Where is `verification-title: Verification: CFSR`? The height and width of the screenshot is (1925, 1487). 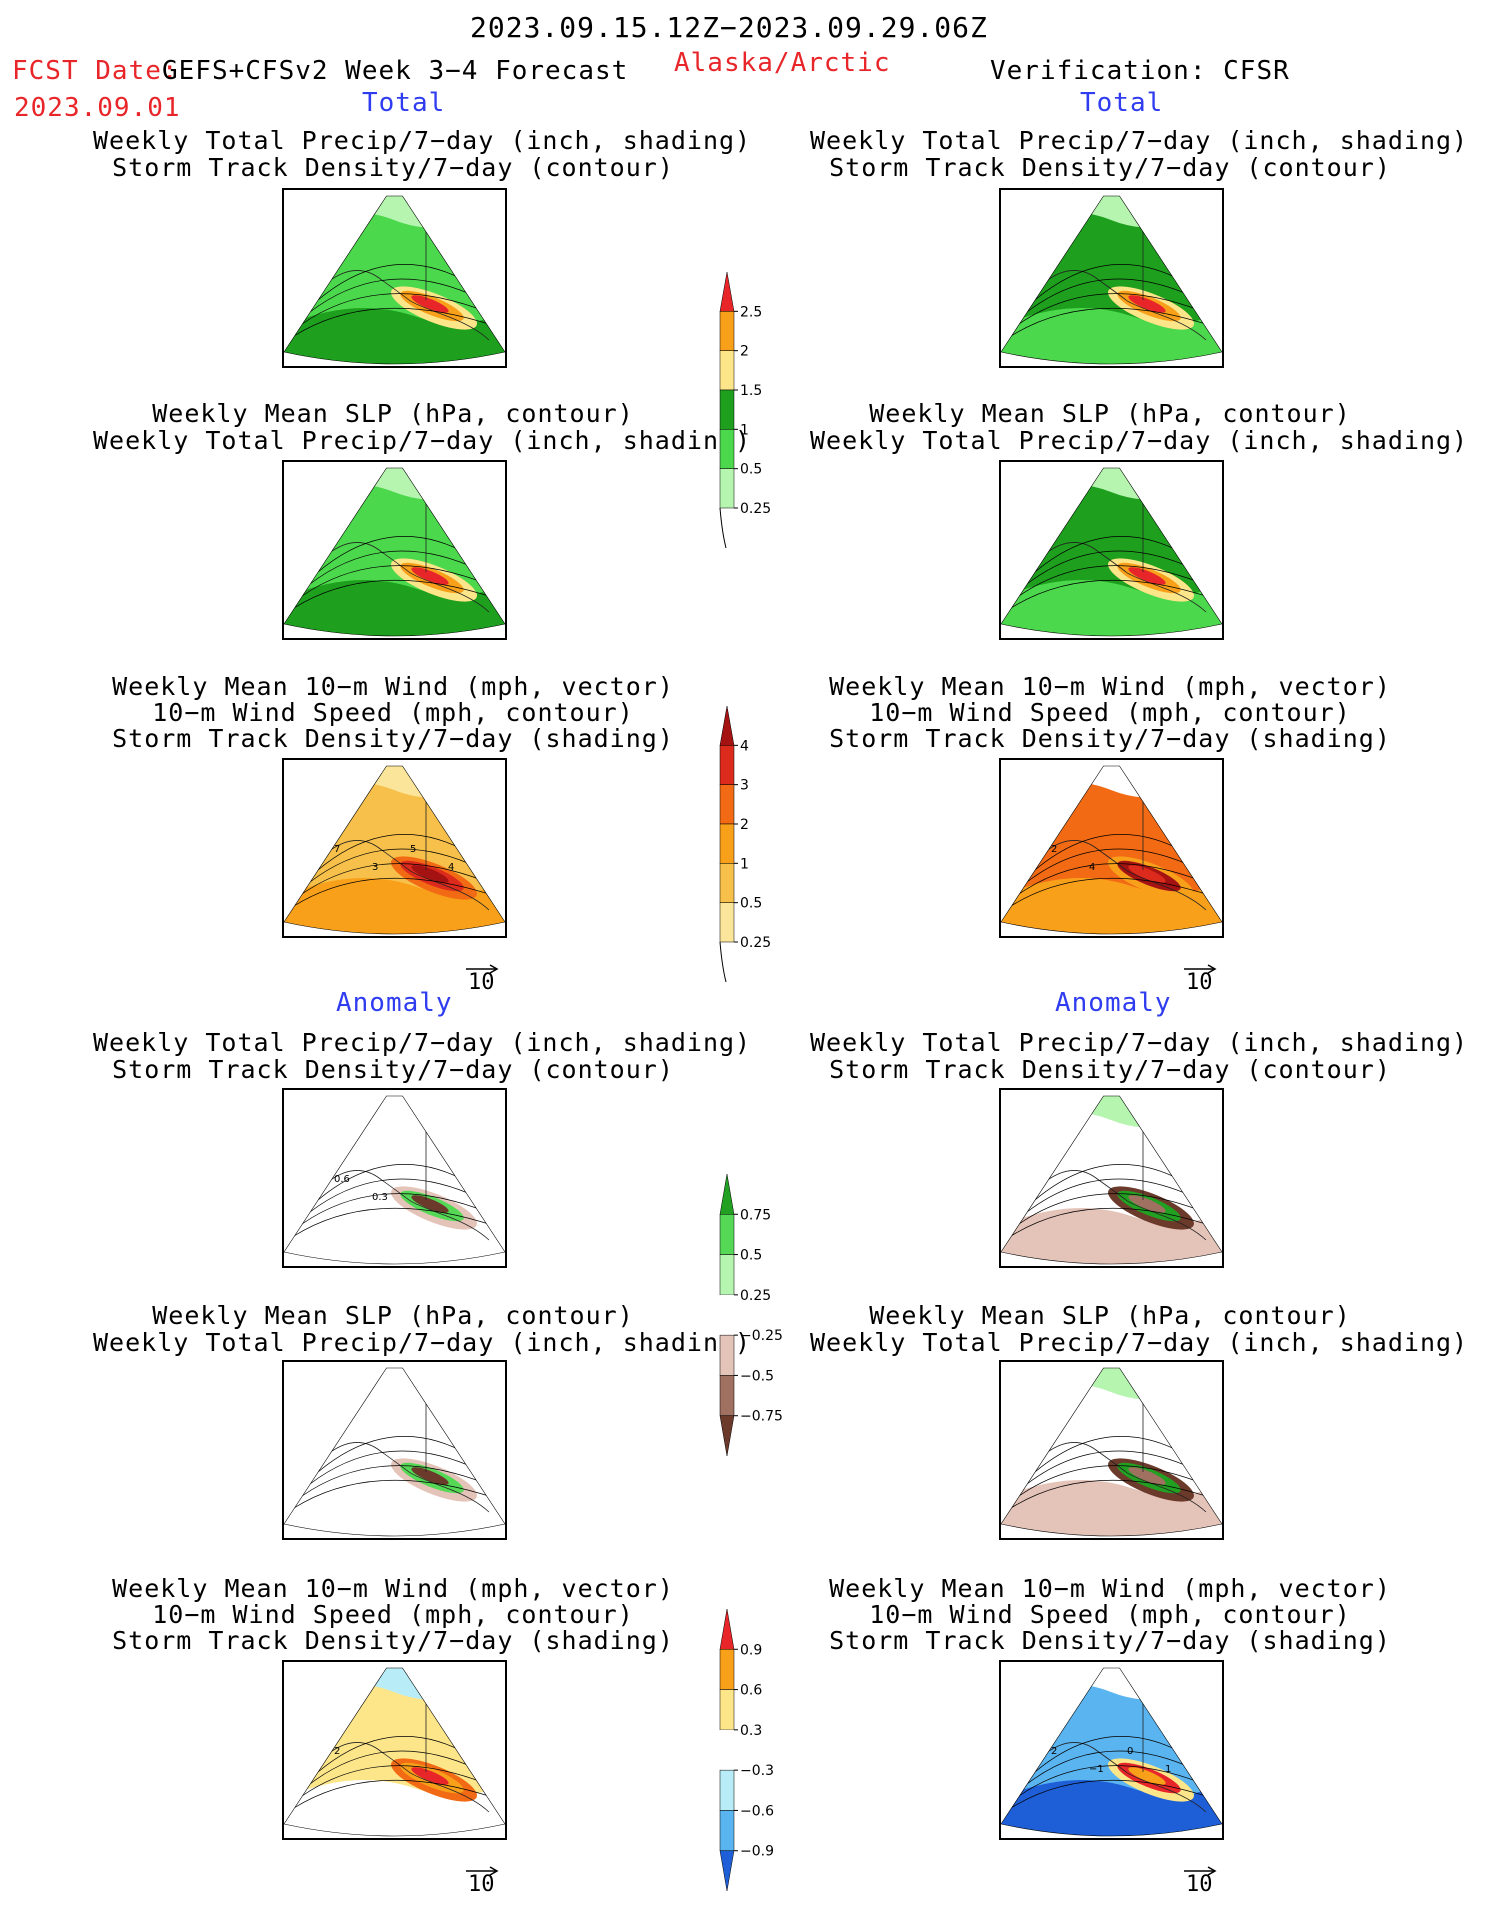
verification-title: Verification: CFSR is located at coordinates (1140, 71).